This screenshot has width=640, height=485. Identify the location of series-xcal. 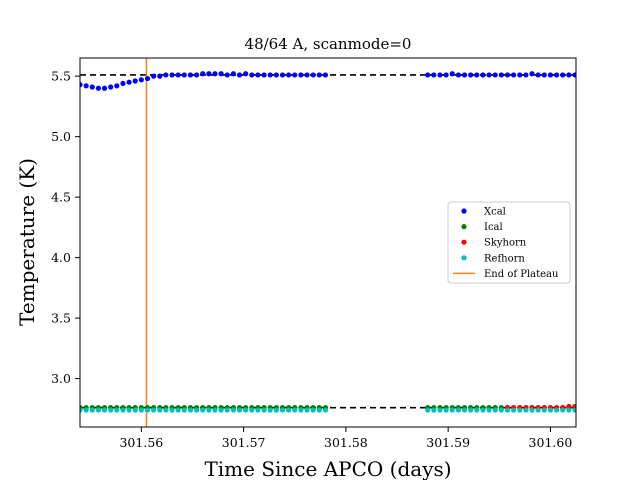
(328, 81).